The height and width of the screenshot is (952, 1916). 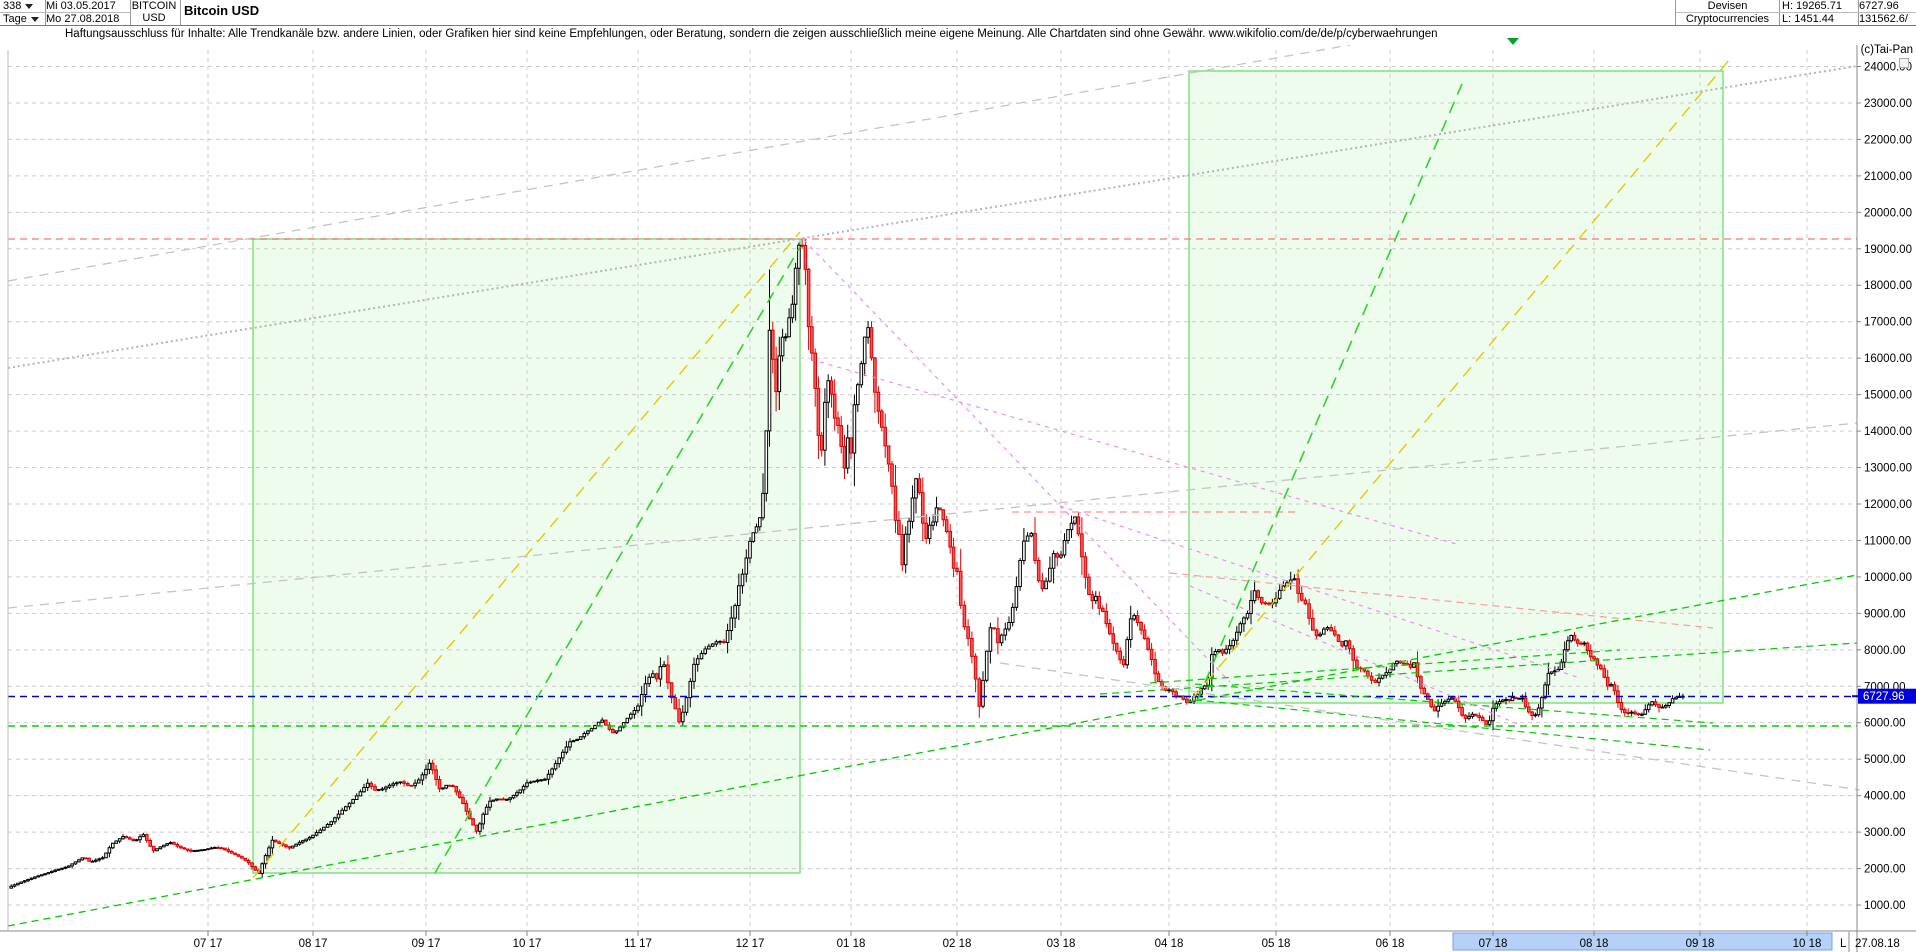 What do you see at coordinates (426, 944) in the screenshot?
I see `svg-text: 09 17` at bounding box center [426, 944].